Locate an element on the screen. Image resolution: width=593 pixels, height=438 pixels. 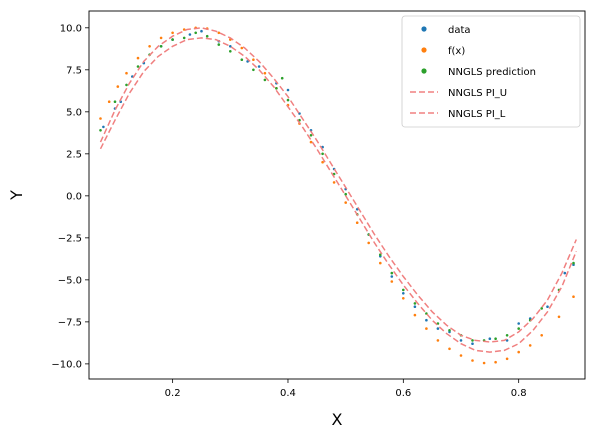
y-tick-label: 7.5 is located at coordinates (74, 70).